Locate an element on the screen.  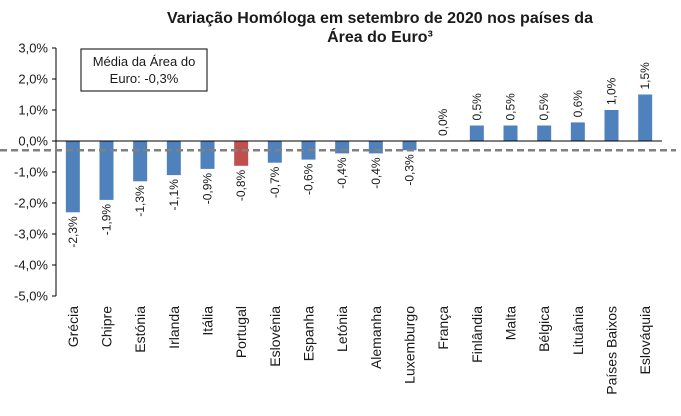
y-tick-label: -2,0% is located at coordinates (31, 203).